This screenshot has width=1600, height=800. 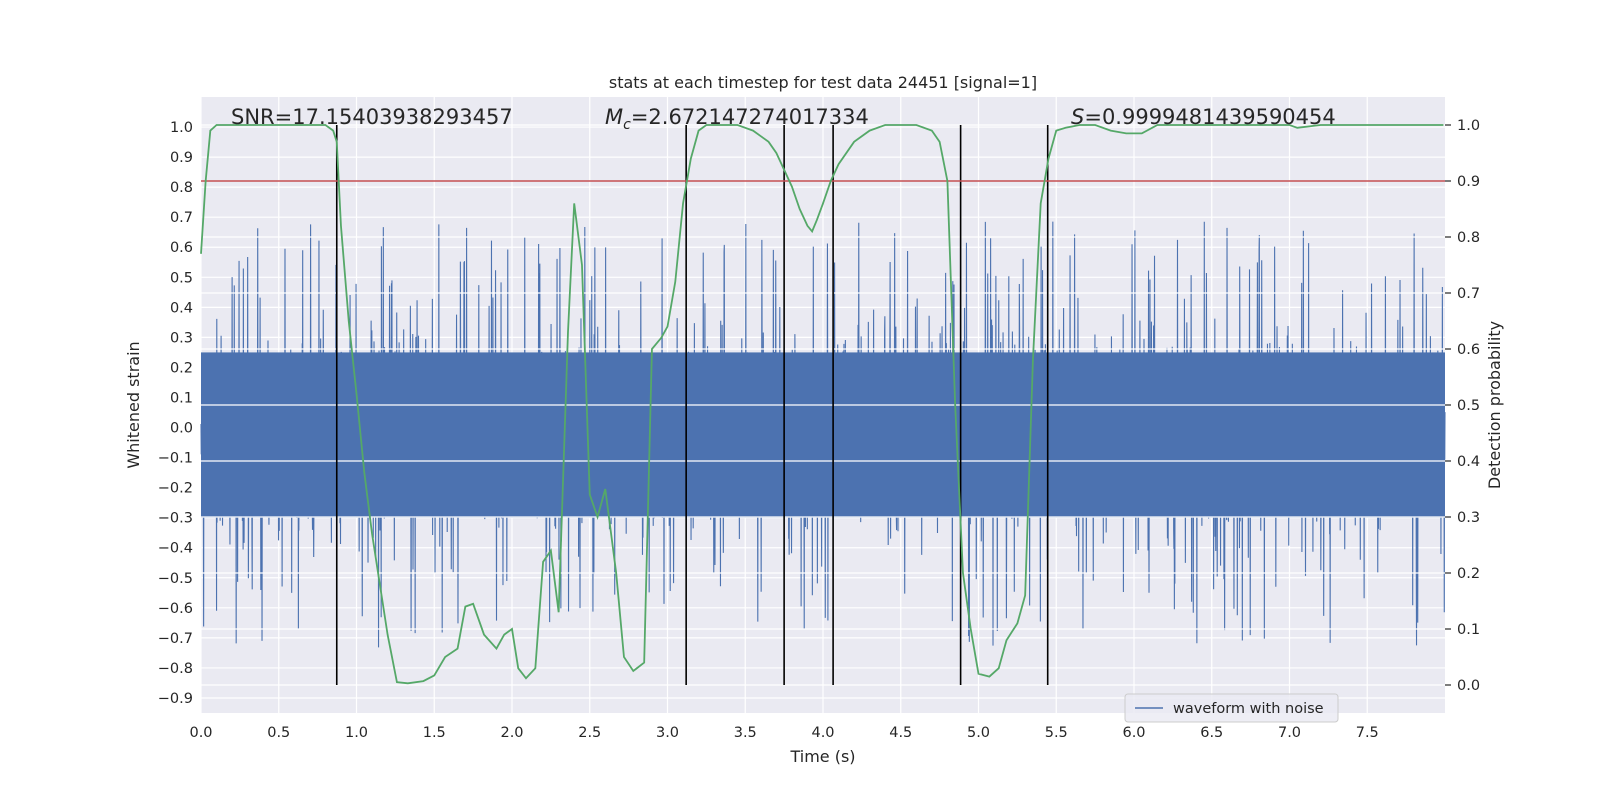 I want to click on y2-tick-label: 0.5, so click(x=1468, y=406).